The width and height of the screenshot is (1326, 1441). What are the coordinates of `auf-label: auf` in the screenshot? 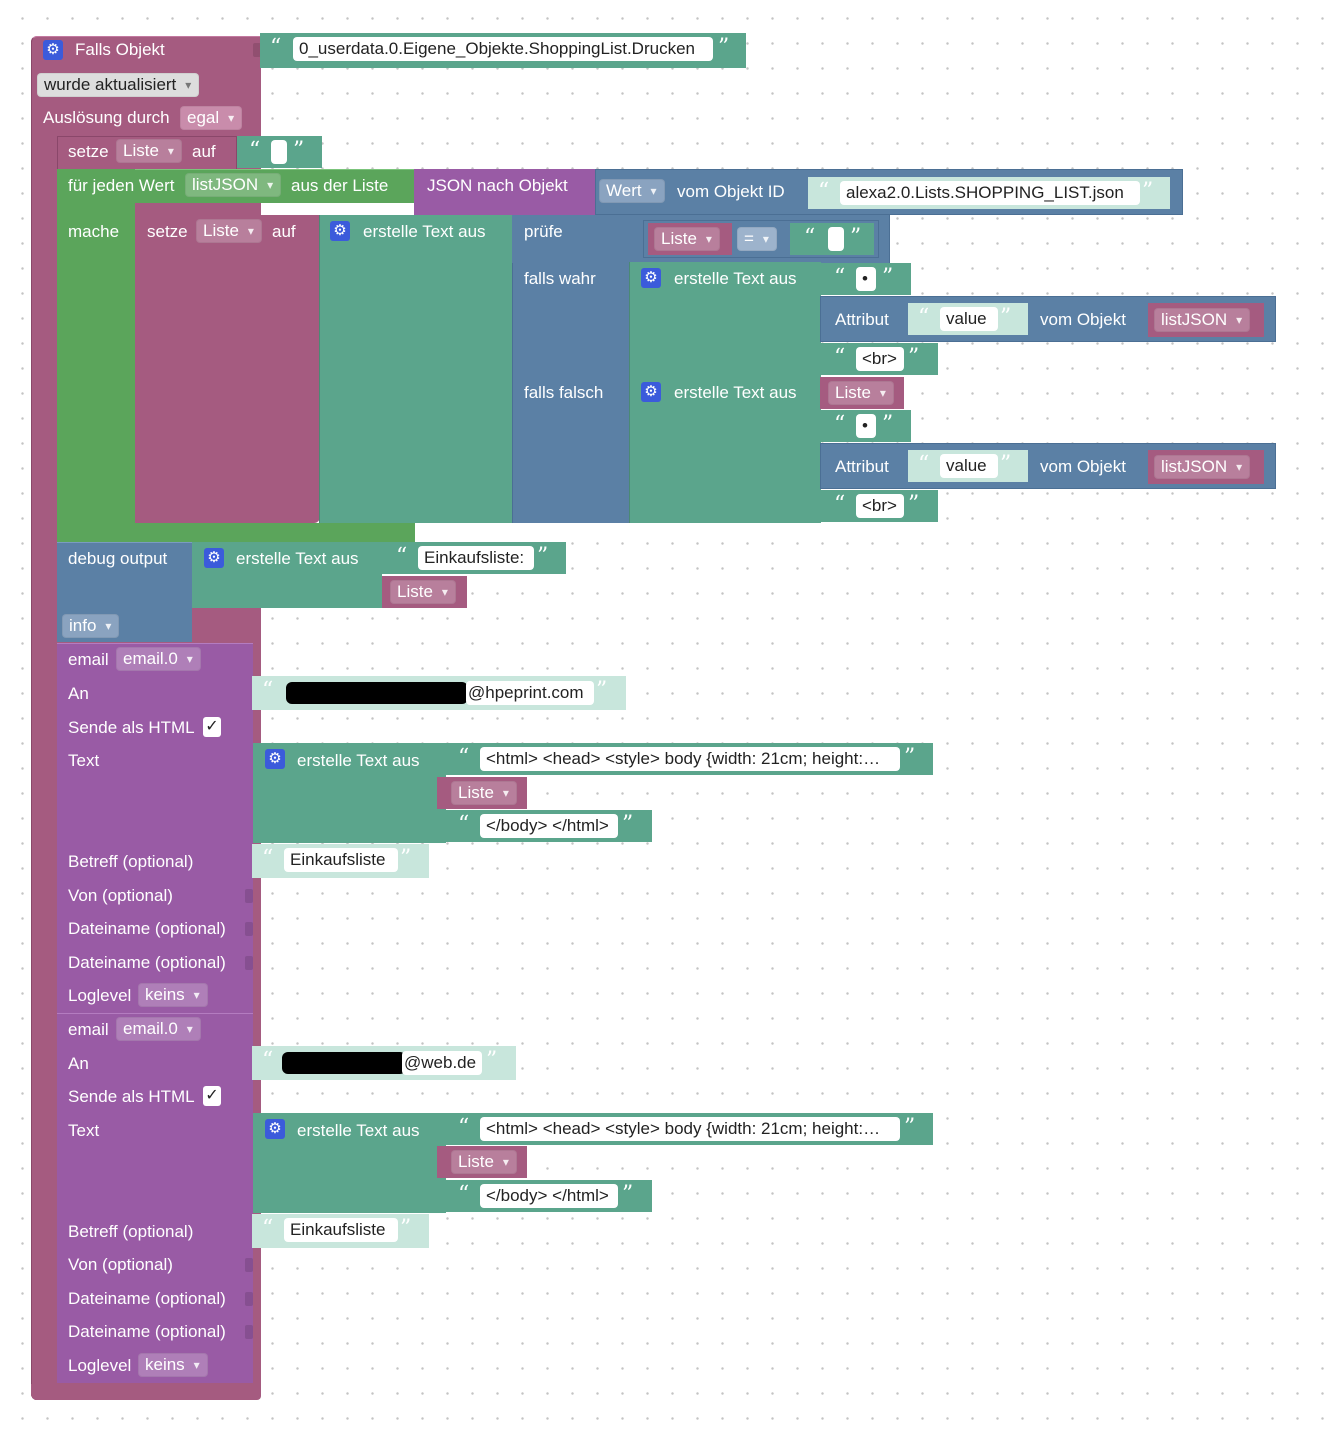 It's located at (204, 151).